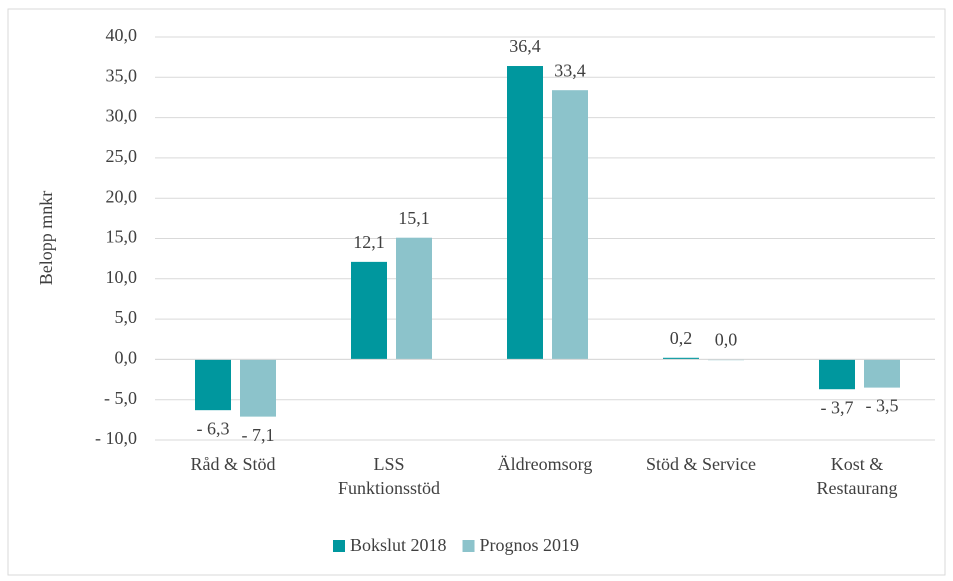 Image resolution: width=953 pixels, height=581 pixels. I want to click on y-tick-label: 15,0, so click(122, 237).